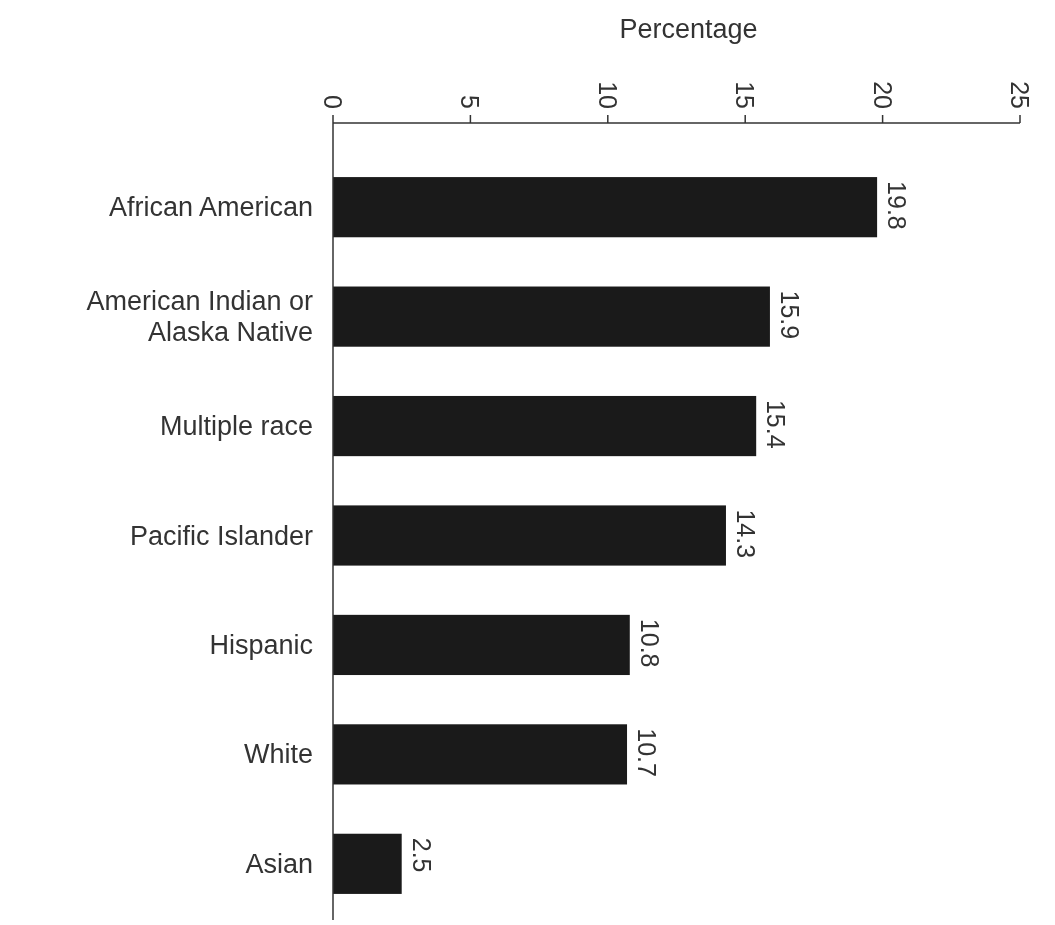 The height and width of the screenshot is (925, 1055). What do you see at coordinates (221, 535) in the screenshot?
I see `y-tick-label: Pacific Islander` at bounding box center [221, 535].